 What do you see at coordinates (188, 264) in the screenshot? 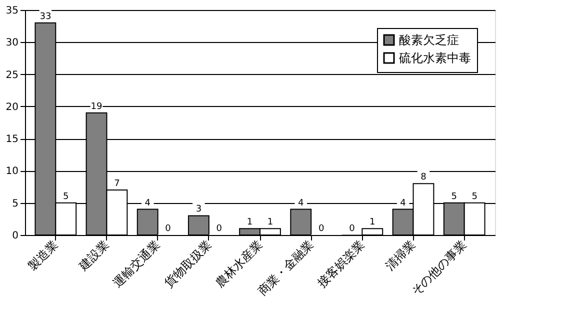
I see `x-tick-label: 貨物取扱業` at bounding box center [188, 264].